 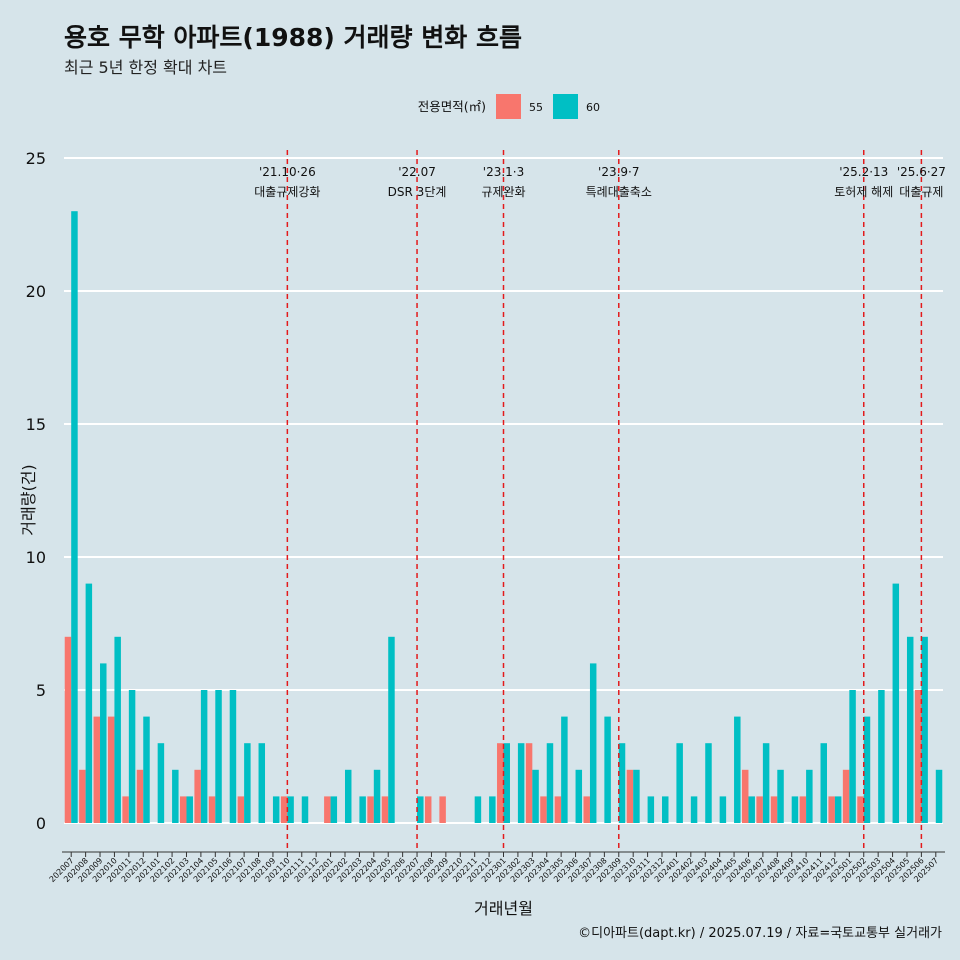 I want to click on event-date: '25.6·27, so click(x=921, y=172).